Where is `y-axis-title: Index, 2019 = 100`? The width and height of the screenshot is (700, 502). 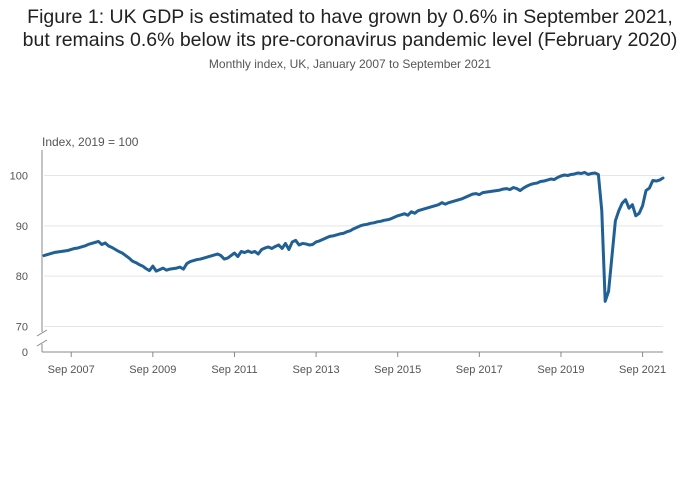 y-axis-title: Index, 2019 = 100 is located at coordinates (90, 142).